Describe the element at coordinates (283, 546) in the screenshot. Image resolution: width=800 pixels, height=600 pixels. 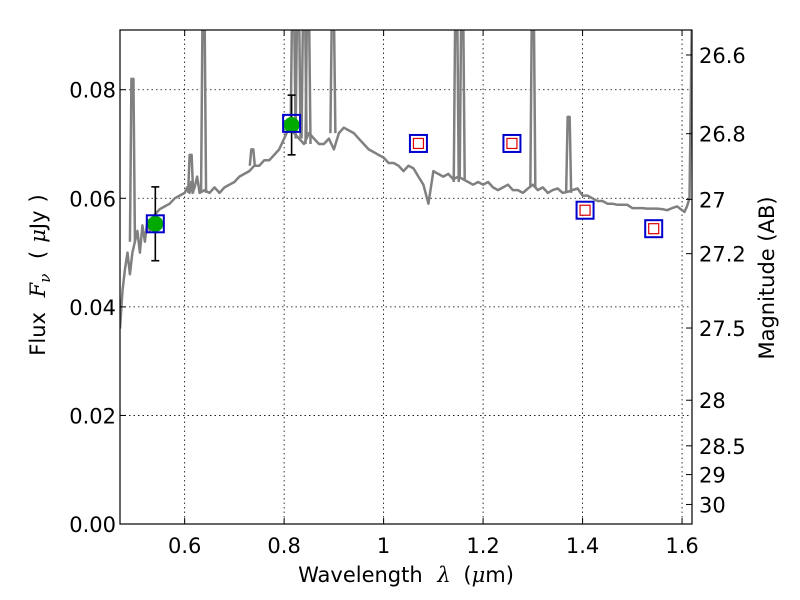
I see `x-tick-label: 0.8` at that location.